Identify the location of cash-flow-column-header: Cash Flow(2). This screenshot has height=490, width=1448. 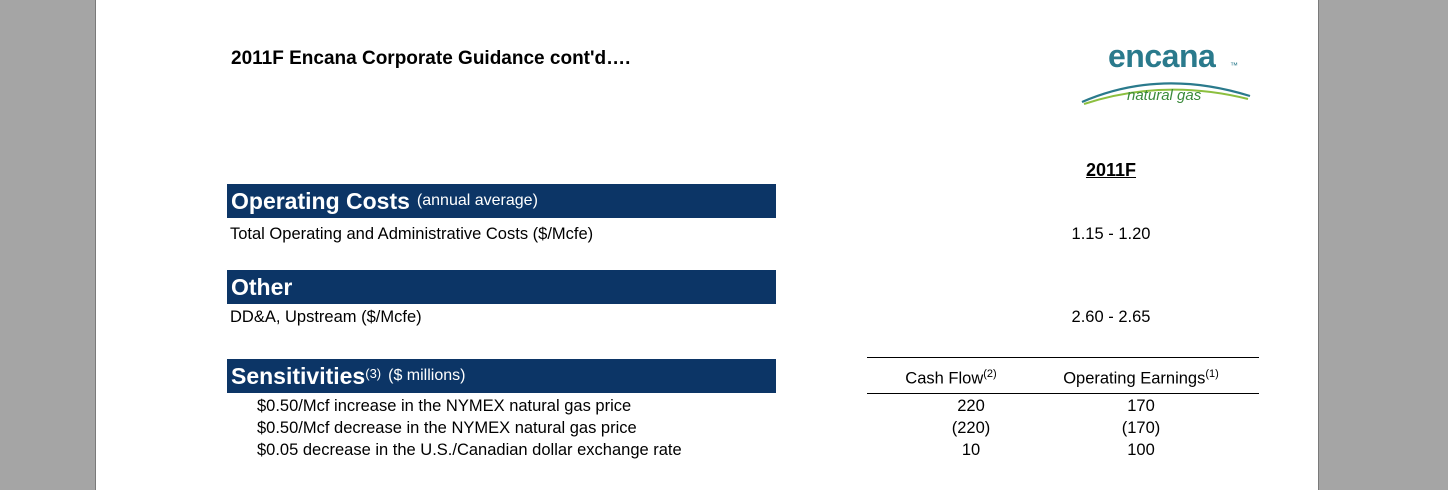
(951, 378).